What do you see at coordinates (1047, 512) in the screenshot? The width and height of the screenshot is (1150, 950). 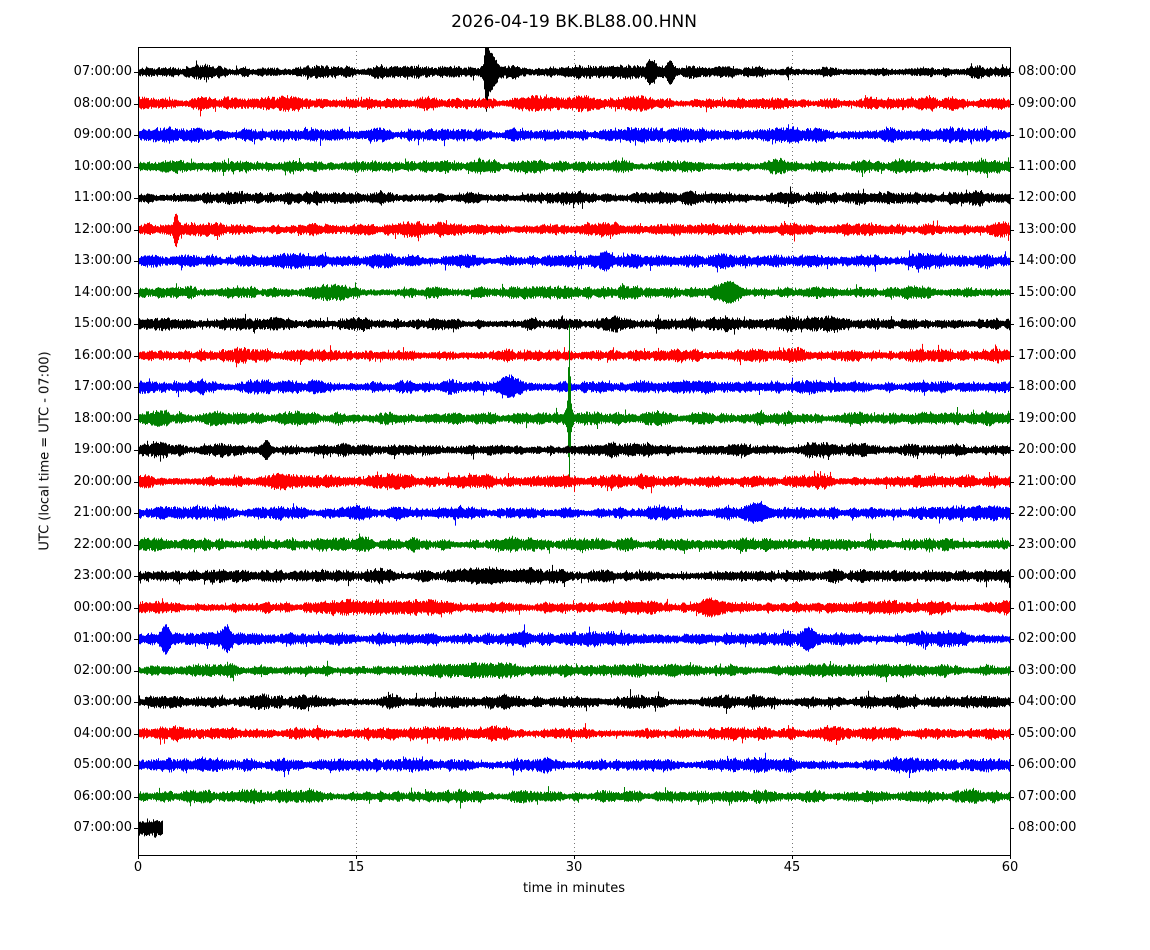 I see `local-time-label: 22:00:00` at bounding box center [1047, 512].